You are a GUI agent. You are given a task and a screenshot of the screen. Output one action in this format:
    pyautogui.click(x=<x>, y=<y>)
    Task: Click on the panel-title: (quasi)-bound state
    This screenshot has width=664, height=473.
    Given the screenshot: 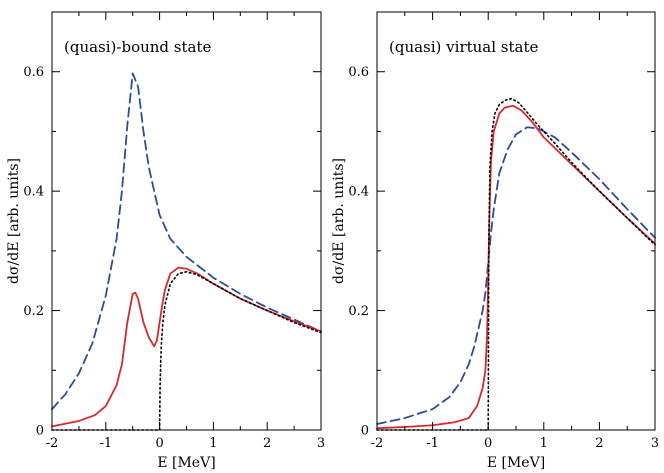 What is the action you would take?
    pyautogui.click(x=137, y=47)
    